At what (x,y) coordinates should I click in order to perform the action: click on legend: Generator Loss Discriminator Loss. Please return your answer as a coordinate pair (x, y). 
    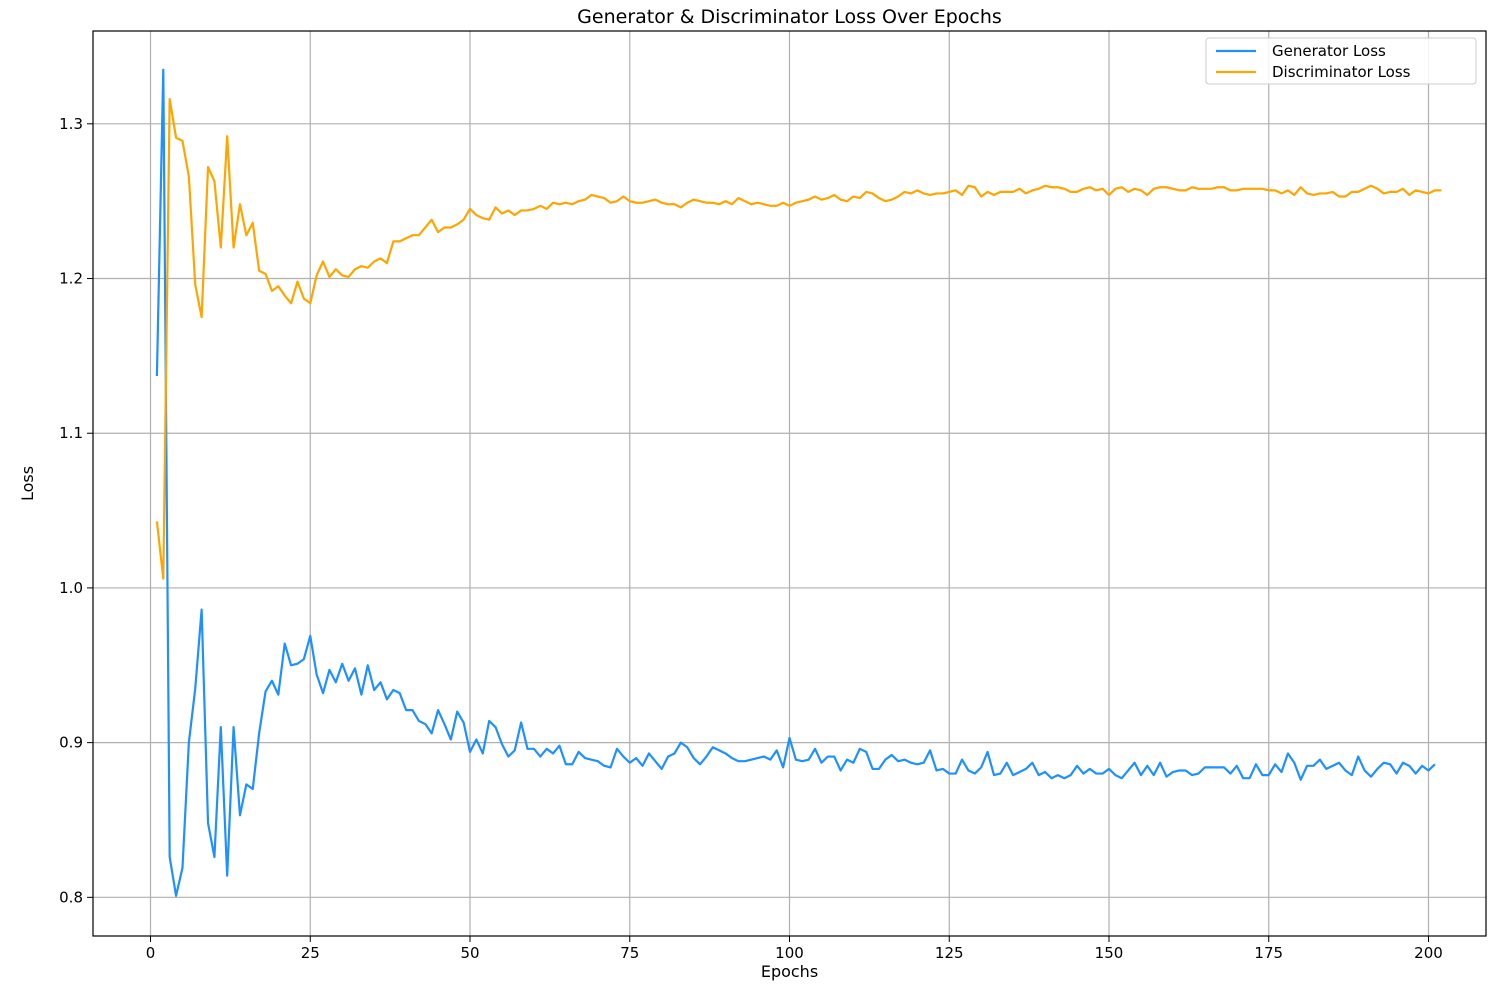
    Looking at the image, I should click on (1341, 61).